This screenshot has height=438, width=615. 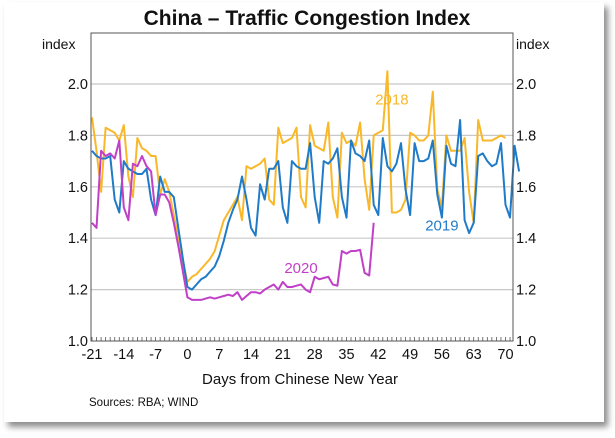 What do you see at coordinates (143, 403) in the screenshot?
I see `source-note: Sources: RBA; WIND` at bounding box center [143, 403].